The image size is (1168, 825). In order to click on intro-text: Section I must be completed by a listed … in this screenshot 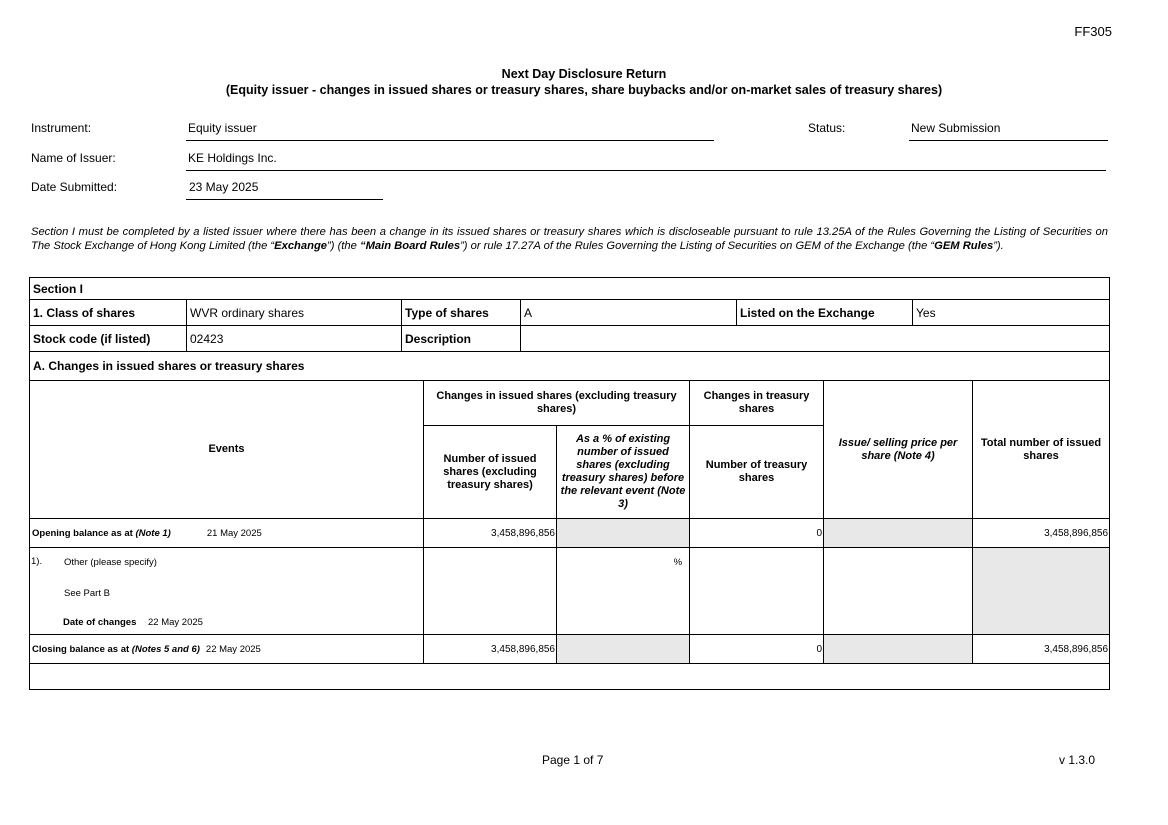, I will do `click(569, 239)`.